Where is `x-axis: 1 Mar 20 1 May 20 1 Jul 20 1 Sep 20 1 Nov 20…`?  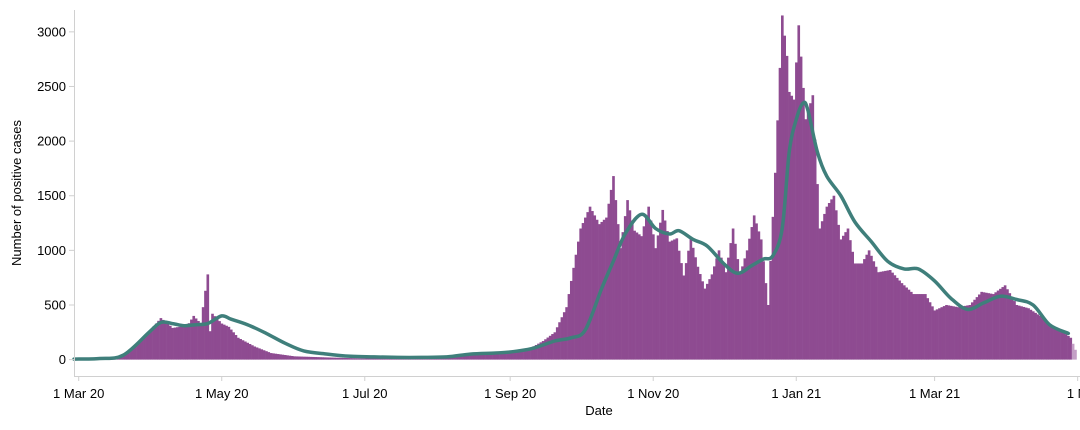 x-axis: 1 Mar 20 1 May 20 1 Jul 20 1 Sep 20 1 Nov 20… is located at coordinates (566, 388).